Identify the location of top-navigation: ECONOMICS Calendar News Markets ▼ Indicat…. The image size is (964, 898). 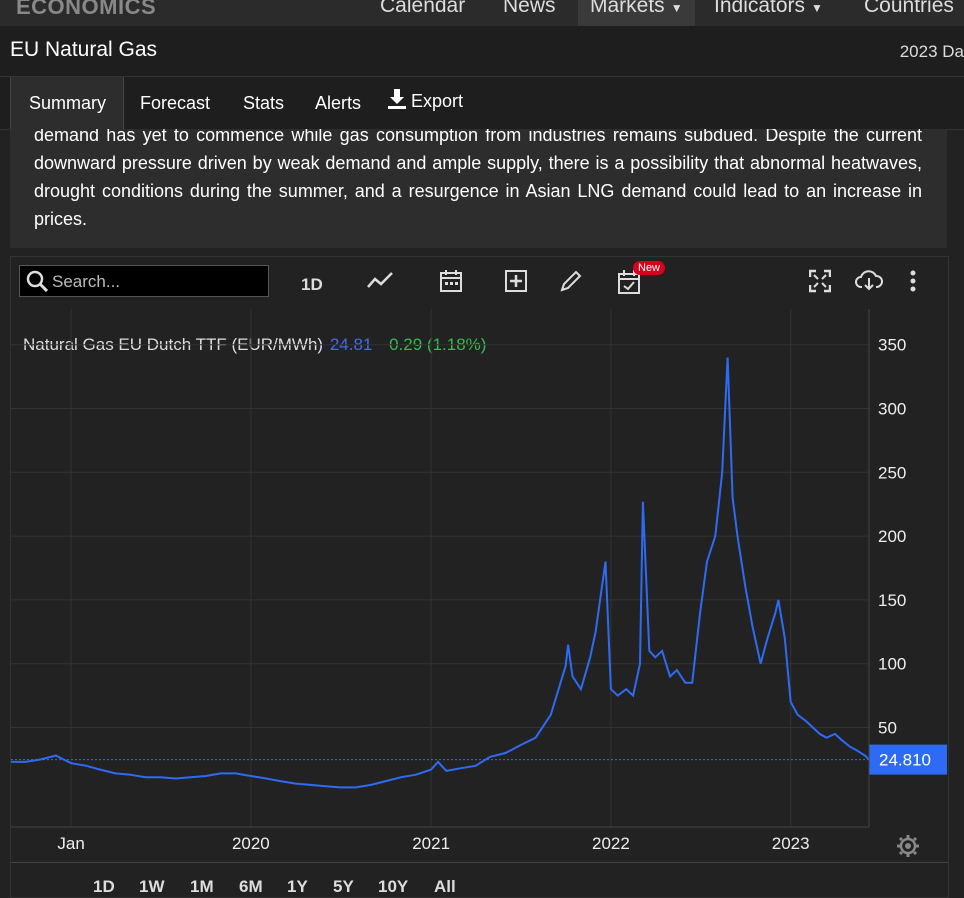
(482, 13).